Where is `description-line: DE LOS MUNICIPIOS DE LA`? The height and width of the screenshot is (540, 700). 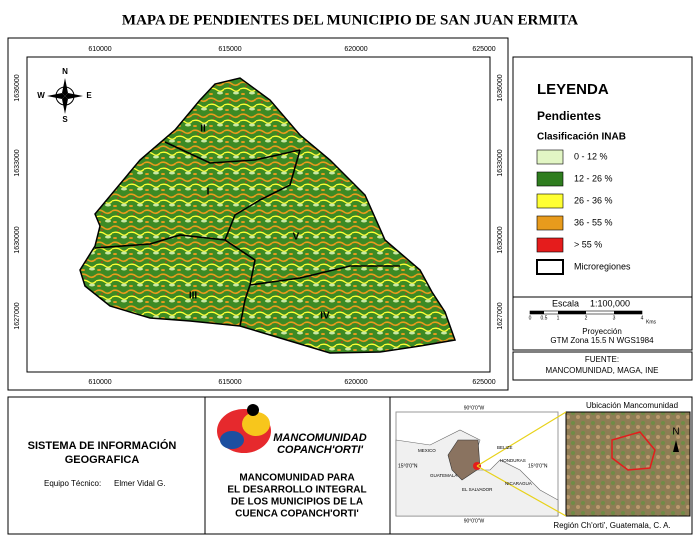
description-line: DE LOS MUNICIPIOS DE LA is located at coordinates (297, 502).